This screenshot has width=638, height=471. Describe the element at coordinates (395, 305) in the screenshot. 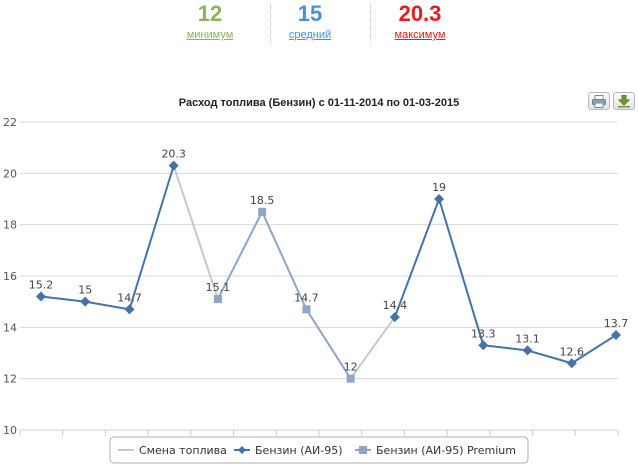

I see `data-label: 14.4` at that location.